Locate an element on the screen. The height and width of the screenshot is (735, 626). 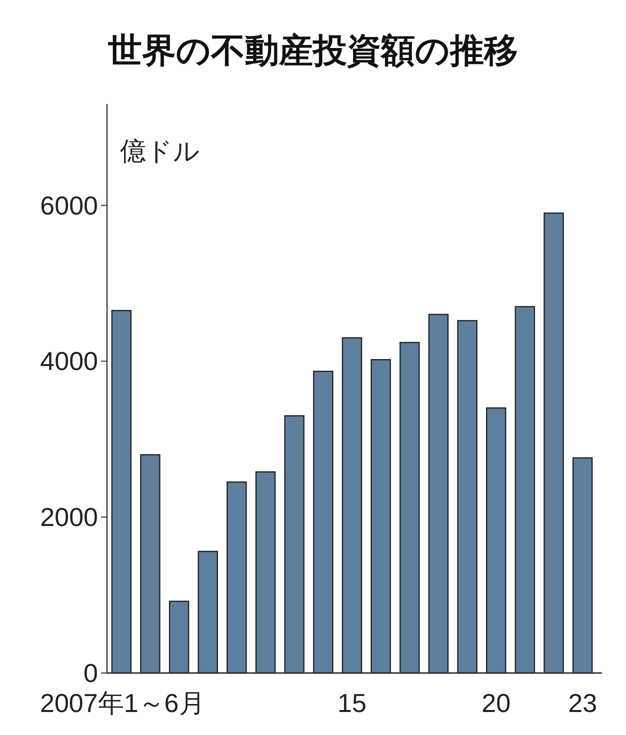
y-tick-label: 2000 is located at coordinates (69, 517).